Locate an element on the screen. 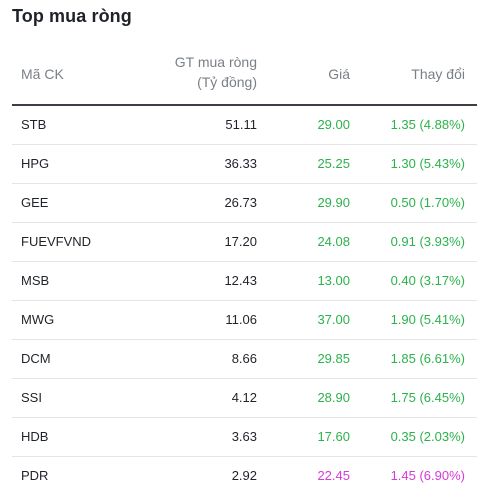 The height and width of the screenshot is (497, 485). table-row: PDR 2.92 22.45 1.45 (6.90%) is located at coordinates (244, 476).